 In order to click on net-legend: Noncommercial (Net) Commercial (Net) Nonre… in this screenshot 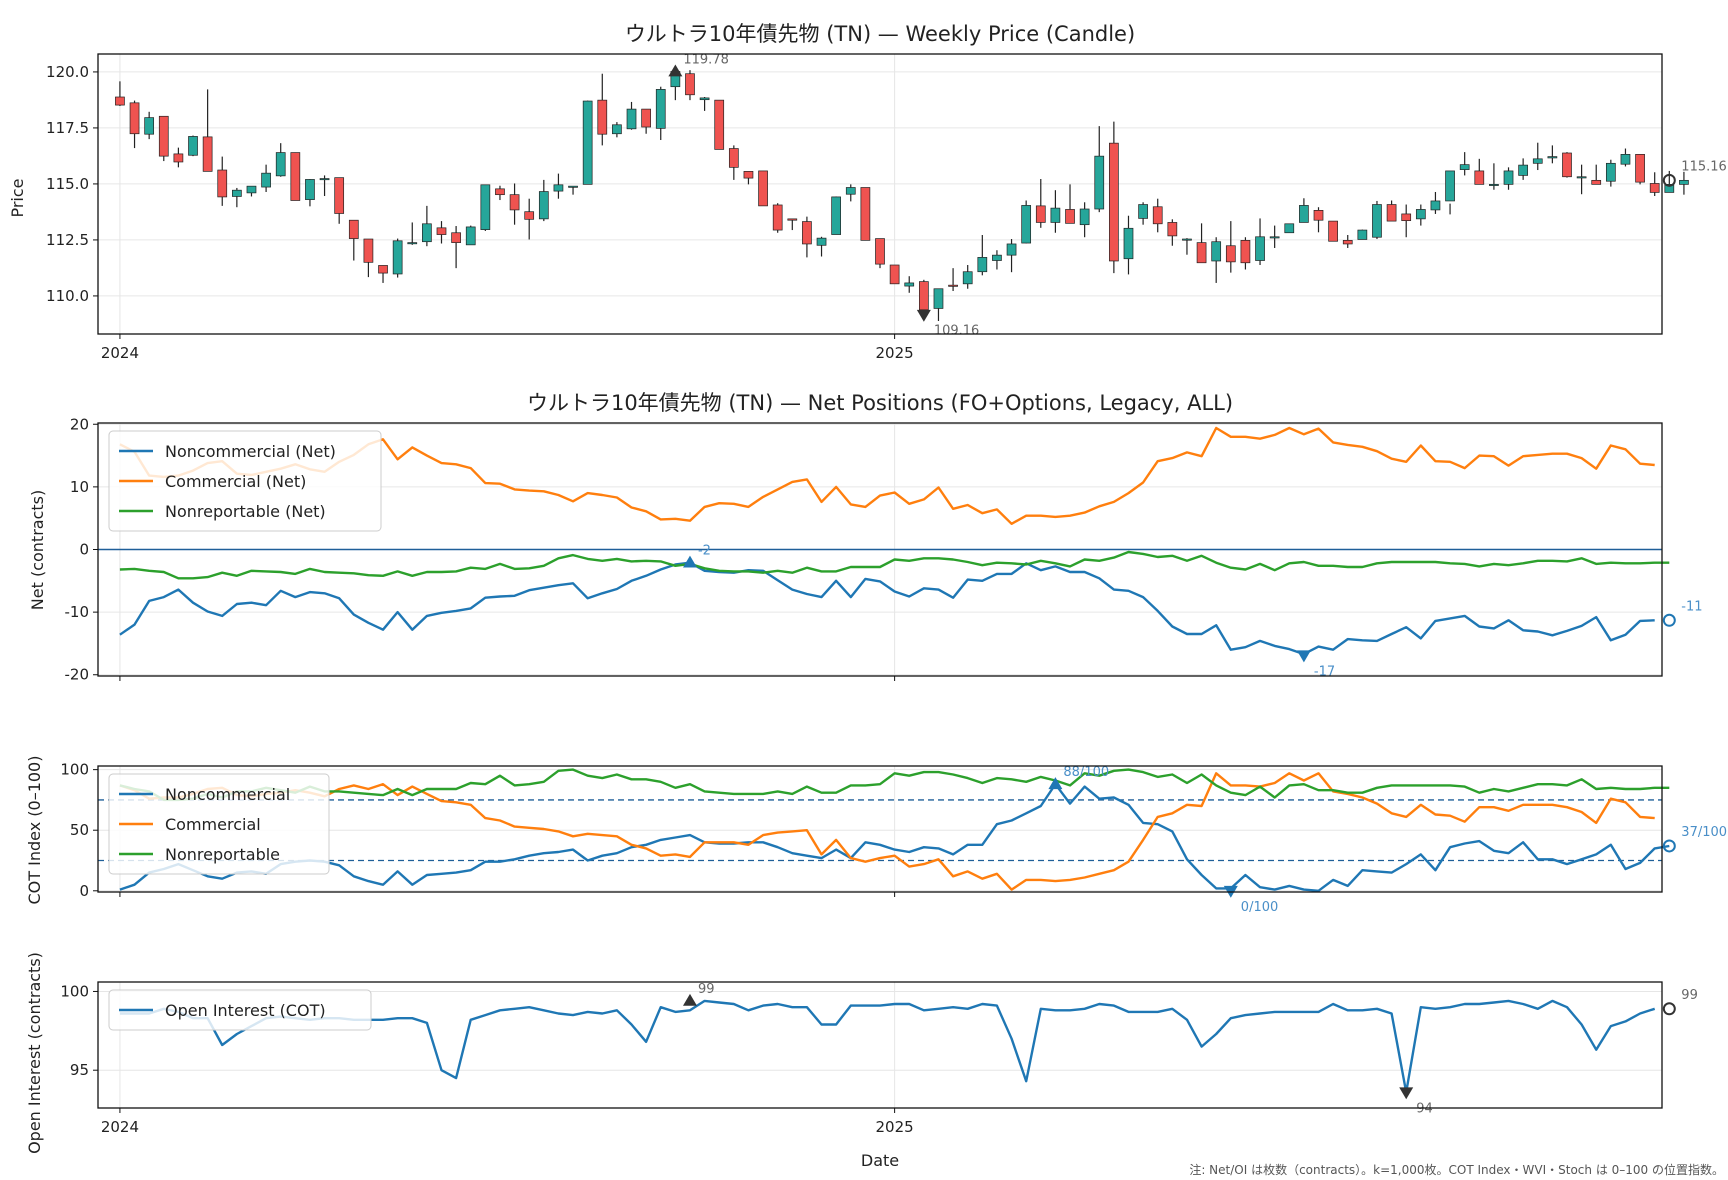, I will do `click(245, 481)`.